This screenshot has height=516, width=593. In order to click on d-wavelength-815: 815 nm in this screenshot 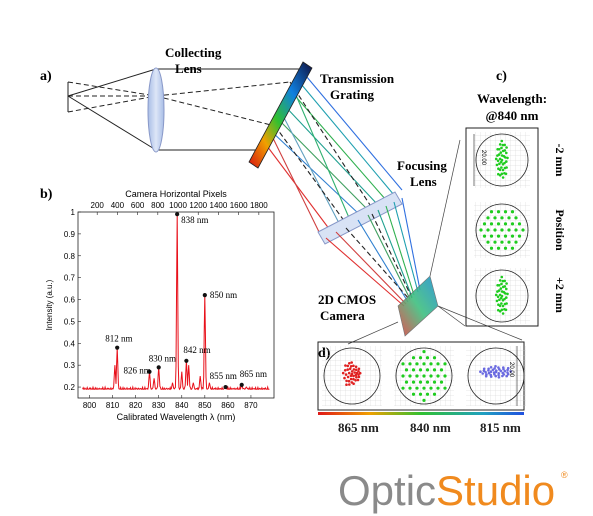, I will do `click(500, 427)`.